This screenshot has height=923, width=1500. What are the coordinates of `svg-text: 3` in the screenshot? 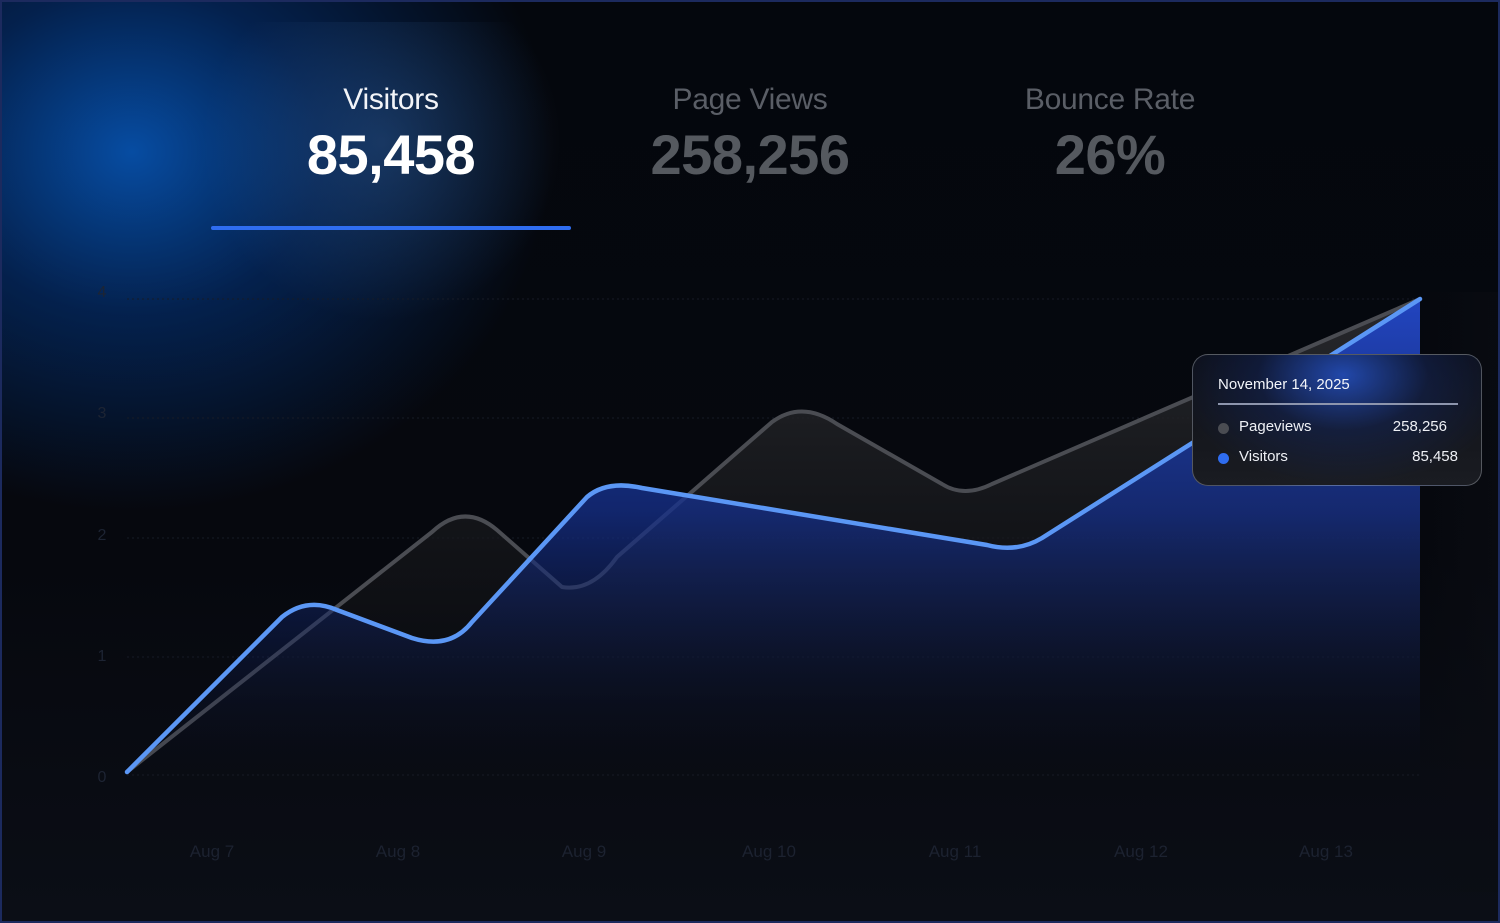 It's located at (102, 413).